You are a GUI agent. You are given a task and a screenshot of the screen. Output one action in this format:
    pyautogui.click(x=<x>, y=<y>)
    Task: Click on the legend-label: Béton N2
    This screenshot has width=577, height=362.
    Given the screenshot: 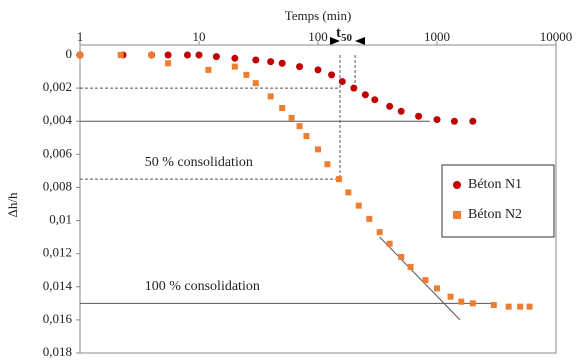 What is the action you would take?
    pyautogui.click(x=495, y=214)
    